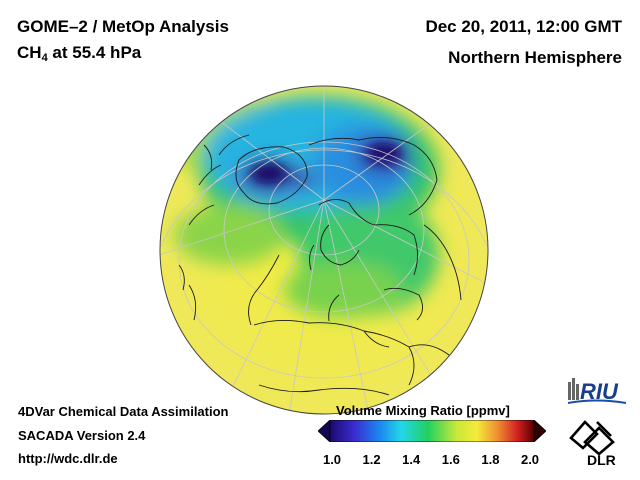  I want to click on colorbar-max-arrow, so click(539, 431).